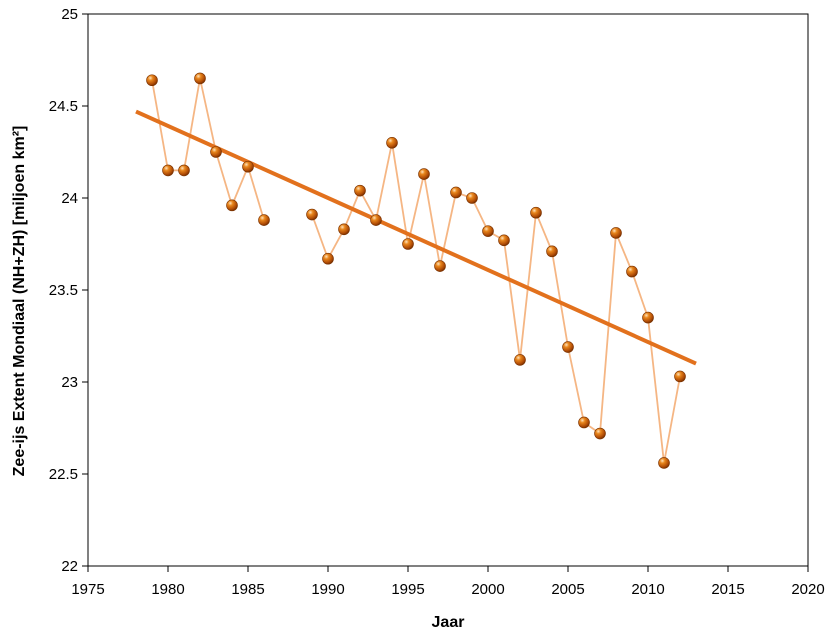 The height and width of the screenshot is (636, 834). What do you see at coordinates (807, 589) in the screenshot?
I see `x-tick-label: 2020` at bounding box center [807, 589].